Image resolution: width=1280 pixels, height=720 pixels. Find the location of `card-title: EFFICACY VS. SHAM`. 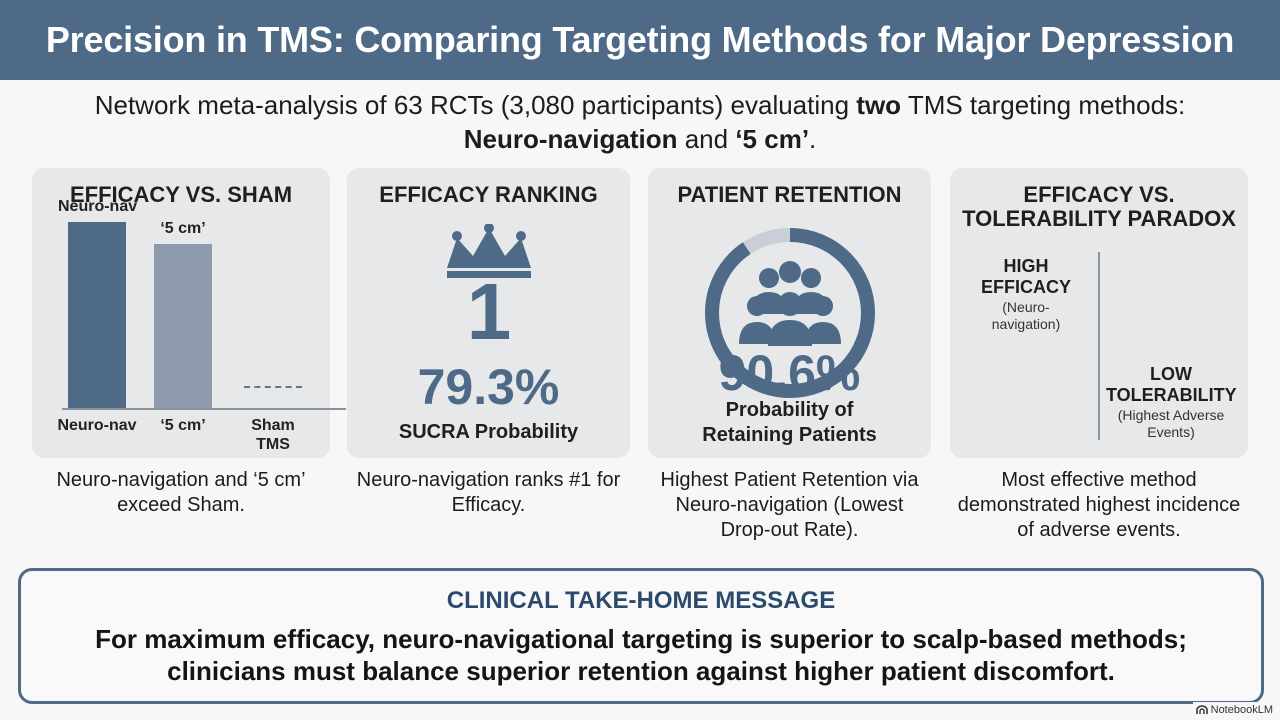

card-title: EFFICACY VS. SHAM is located at coordinates (181, 194).